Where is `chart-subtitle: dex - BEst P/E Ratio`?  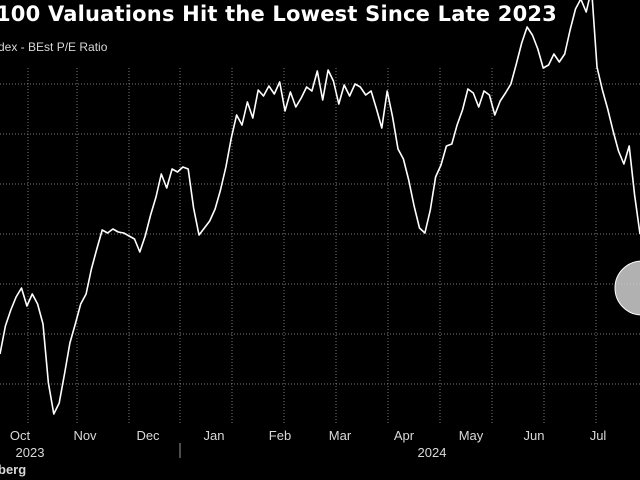 chart-subtitle: dex - BEst P/E Ratio is located at coordinates (54, 47).